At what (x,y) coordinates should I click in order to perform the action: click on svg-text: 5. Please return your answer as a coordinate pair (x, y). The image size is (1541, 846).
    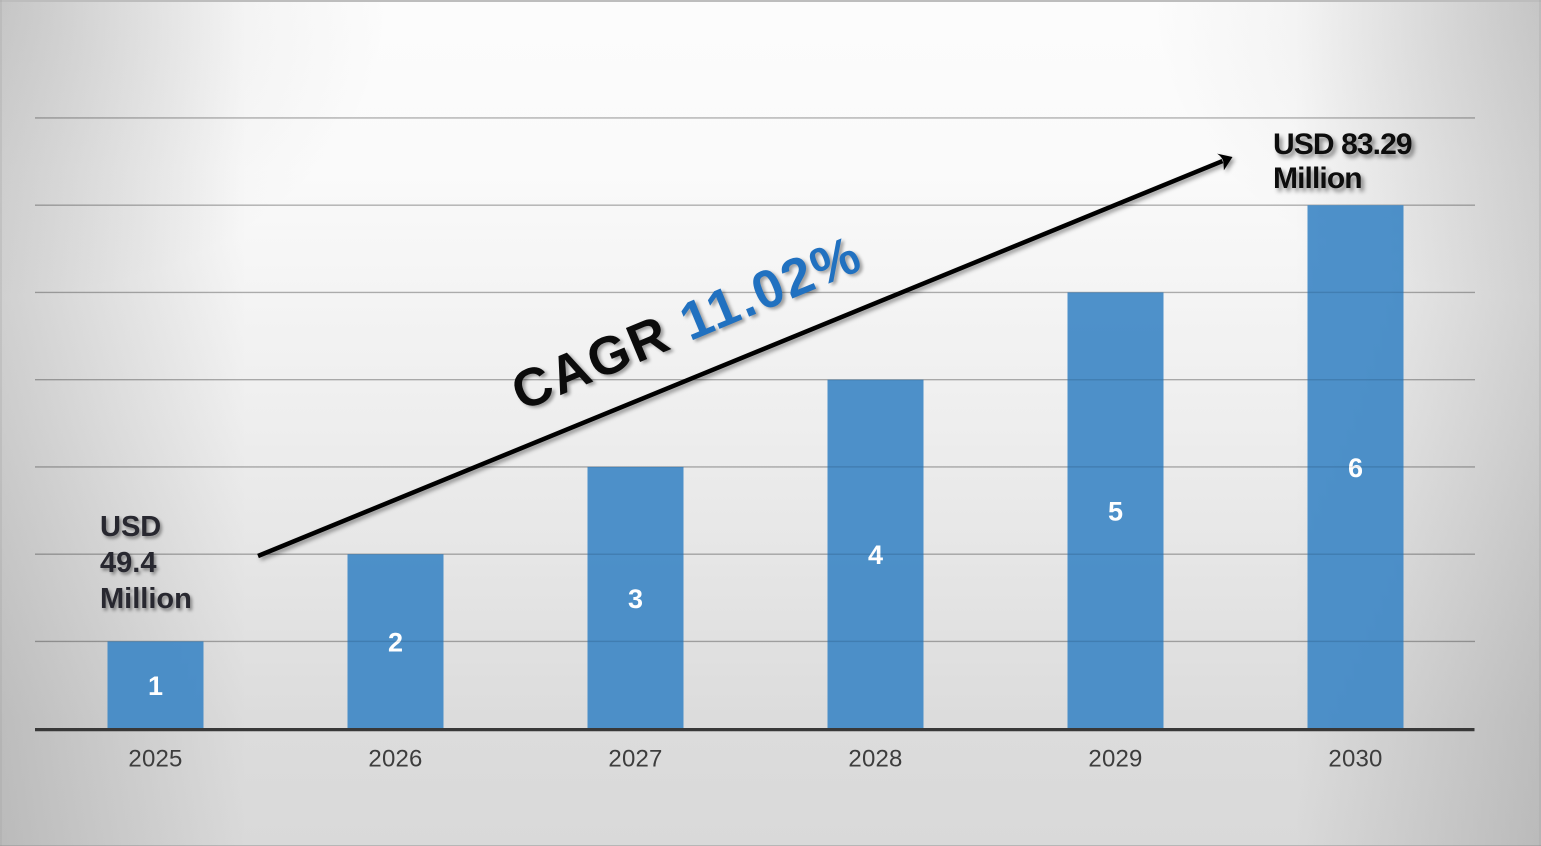
    Looking at the image, I should click on (1115, 512).